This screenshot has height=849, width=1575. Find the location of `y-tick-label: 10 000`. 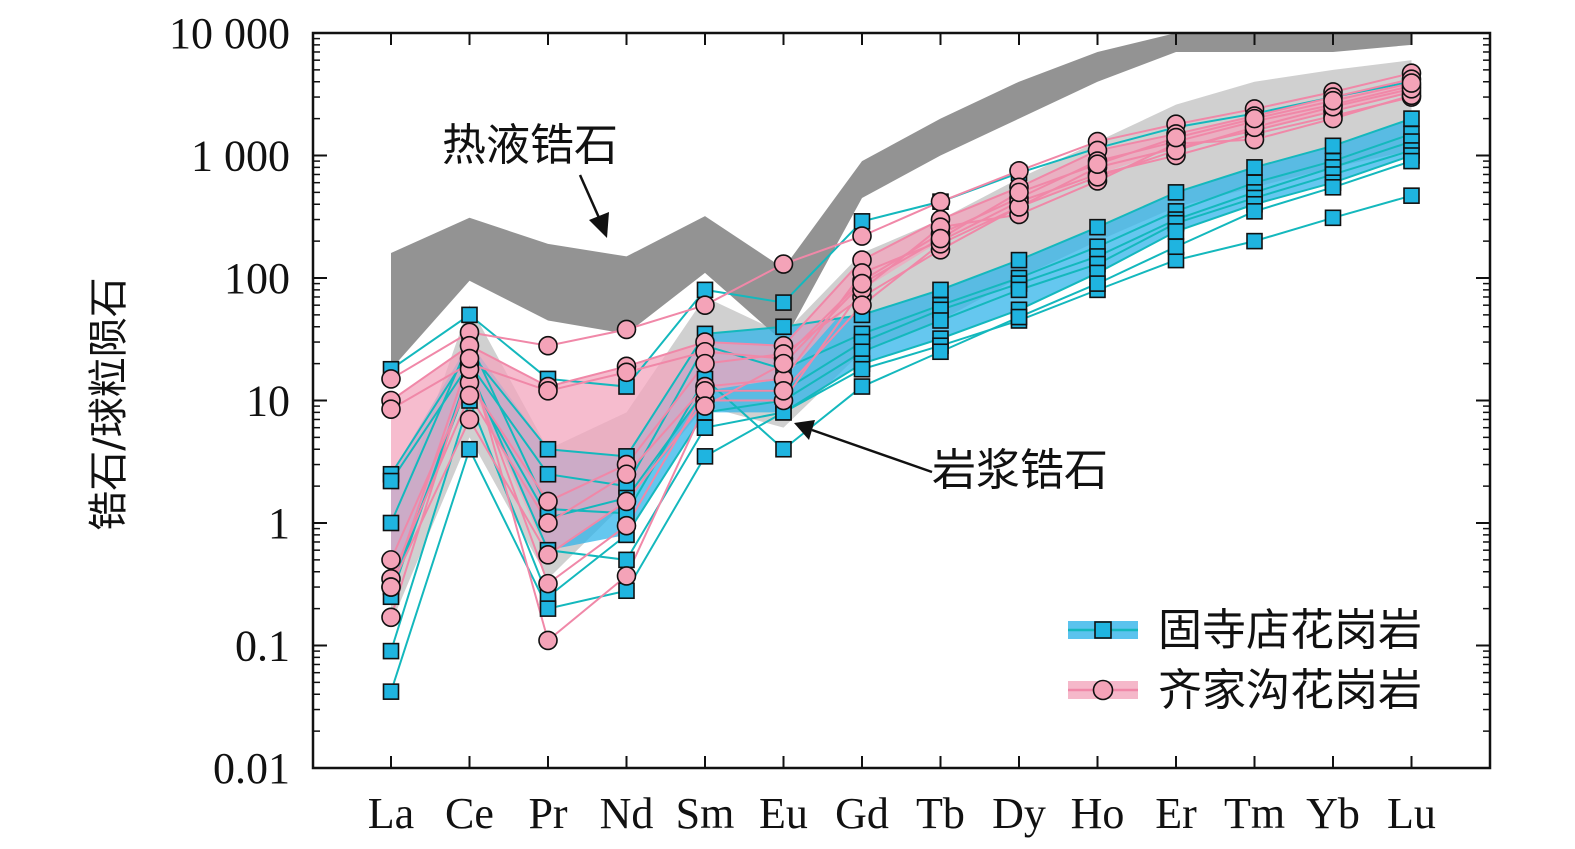

y-tick-label: 10 000 is located at coordinates (229, 33).